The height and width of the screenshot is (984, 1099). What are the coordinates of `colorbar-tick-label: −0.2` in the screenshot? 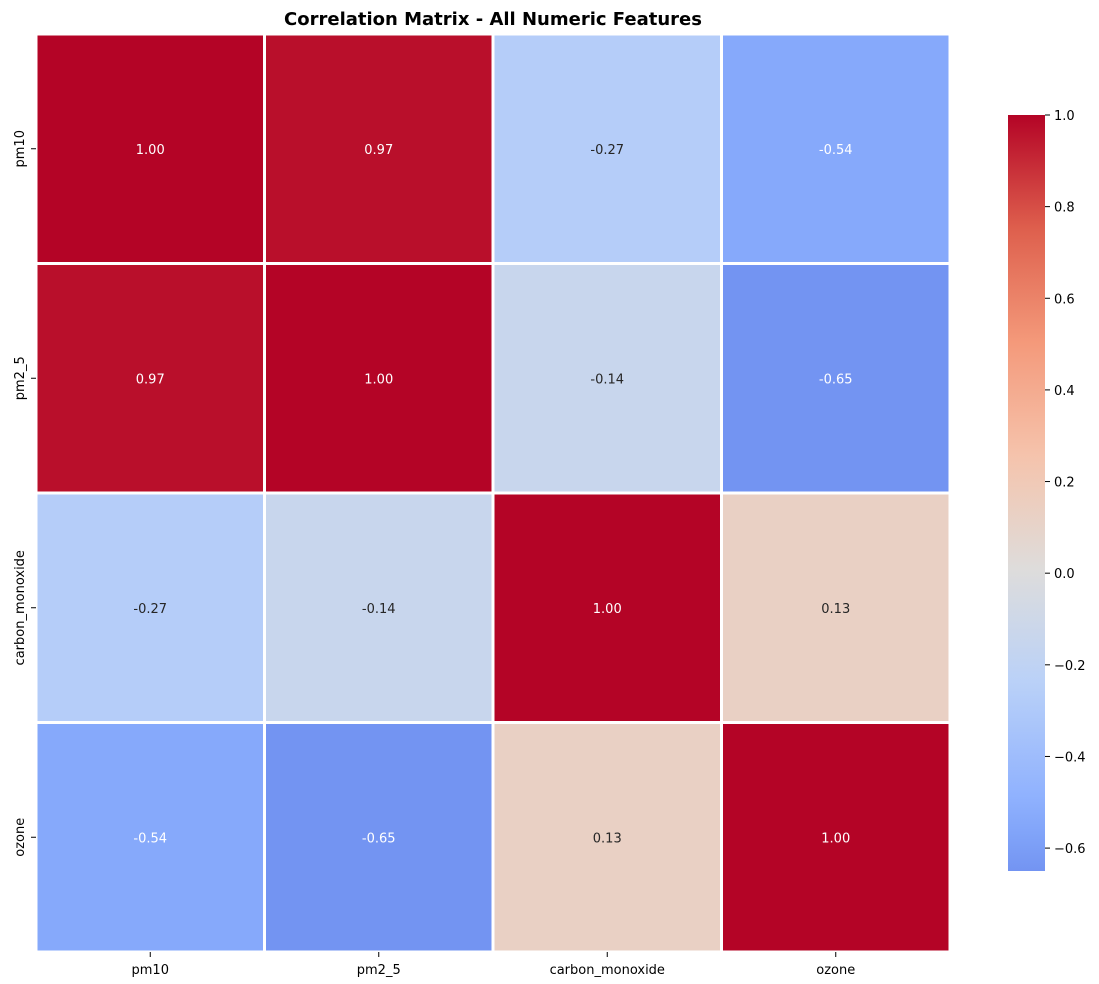 It's located at (1070, 666).